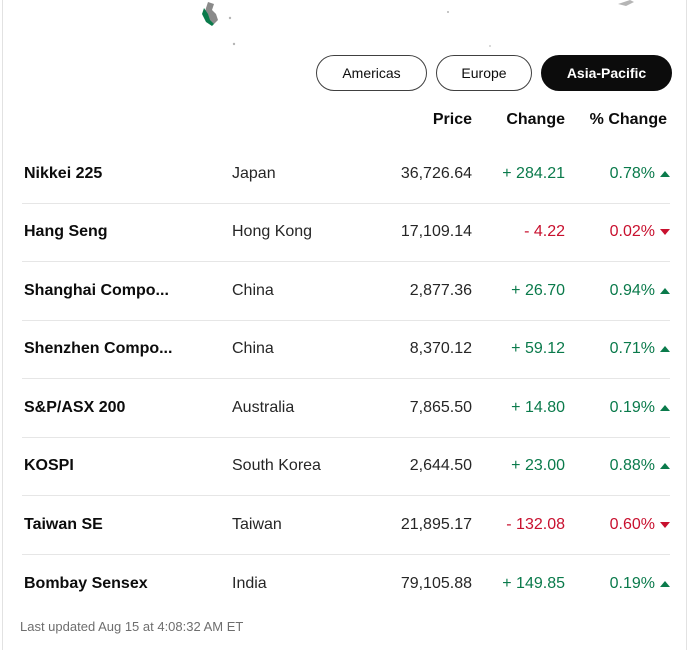  What do you see at coordinates (538, 349) in the screenshot?
I see `index-change: + 59.12` at bounding box center [538, 349].